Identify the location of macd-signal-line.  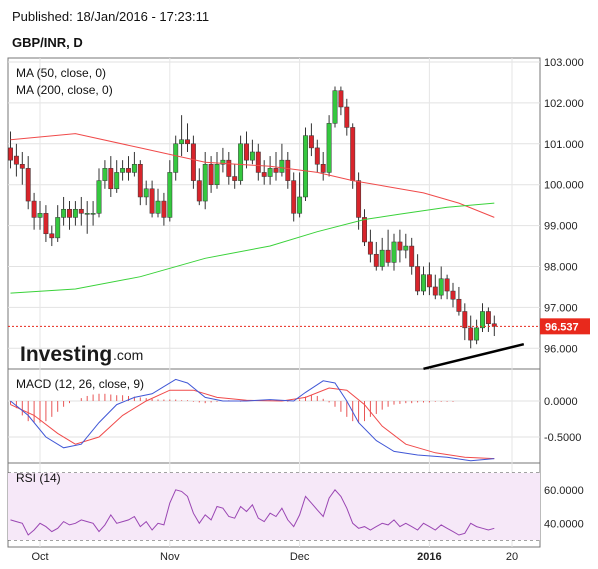
(252, 423).